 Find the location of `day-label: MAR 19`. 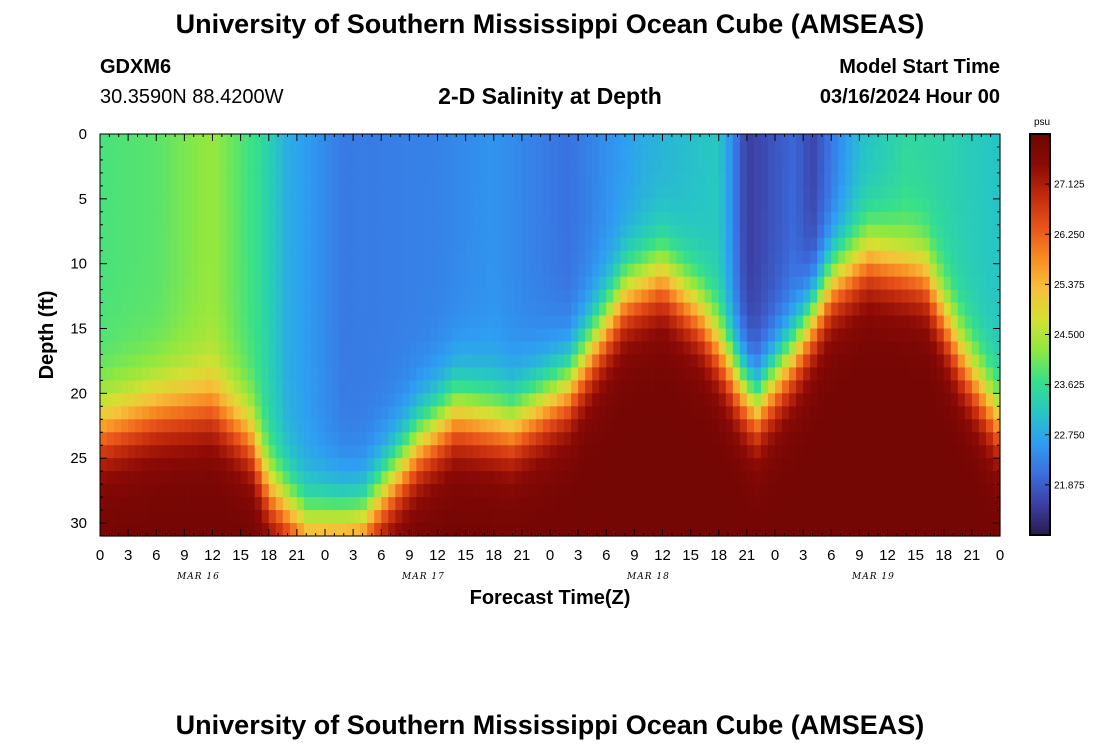

day-label: MAR 19 is located at coordinates (873, 577).